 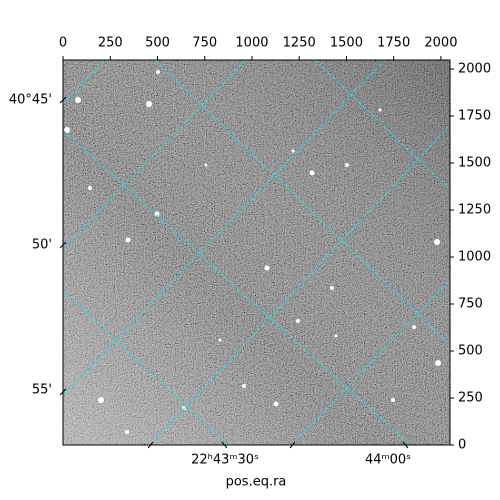 I want to click on x-tick-label: 2000, so click(x=440, y=43).